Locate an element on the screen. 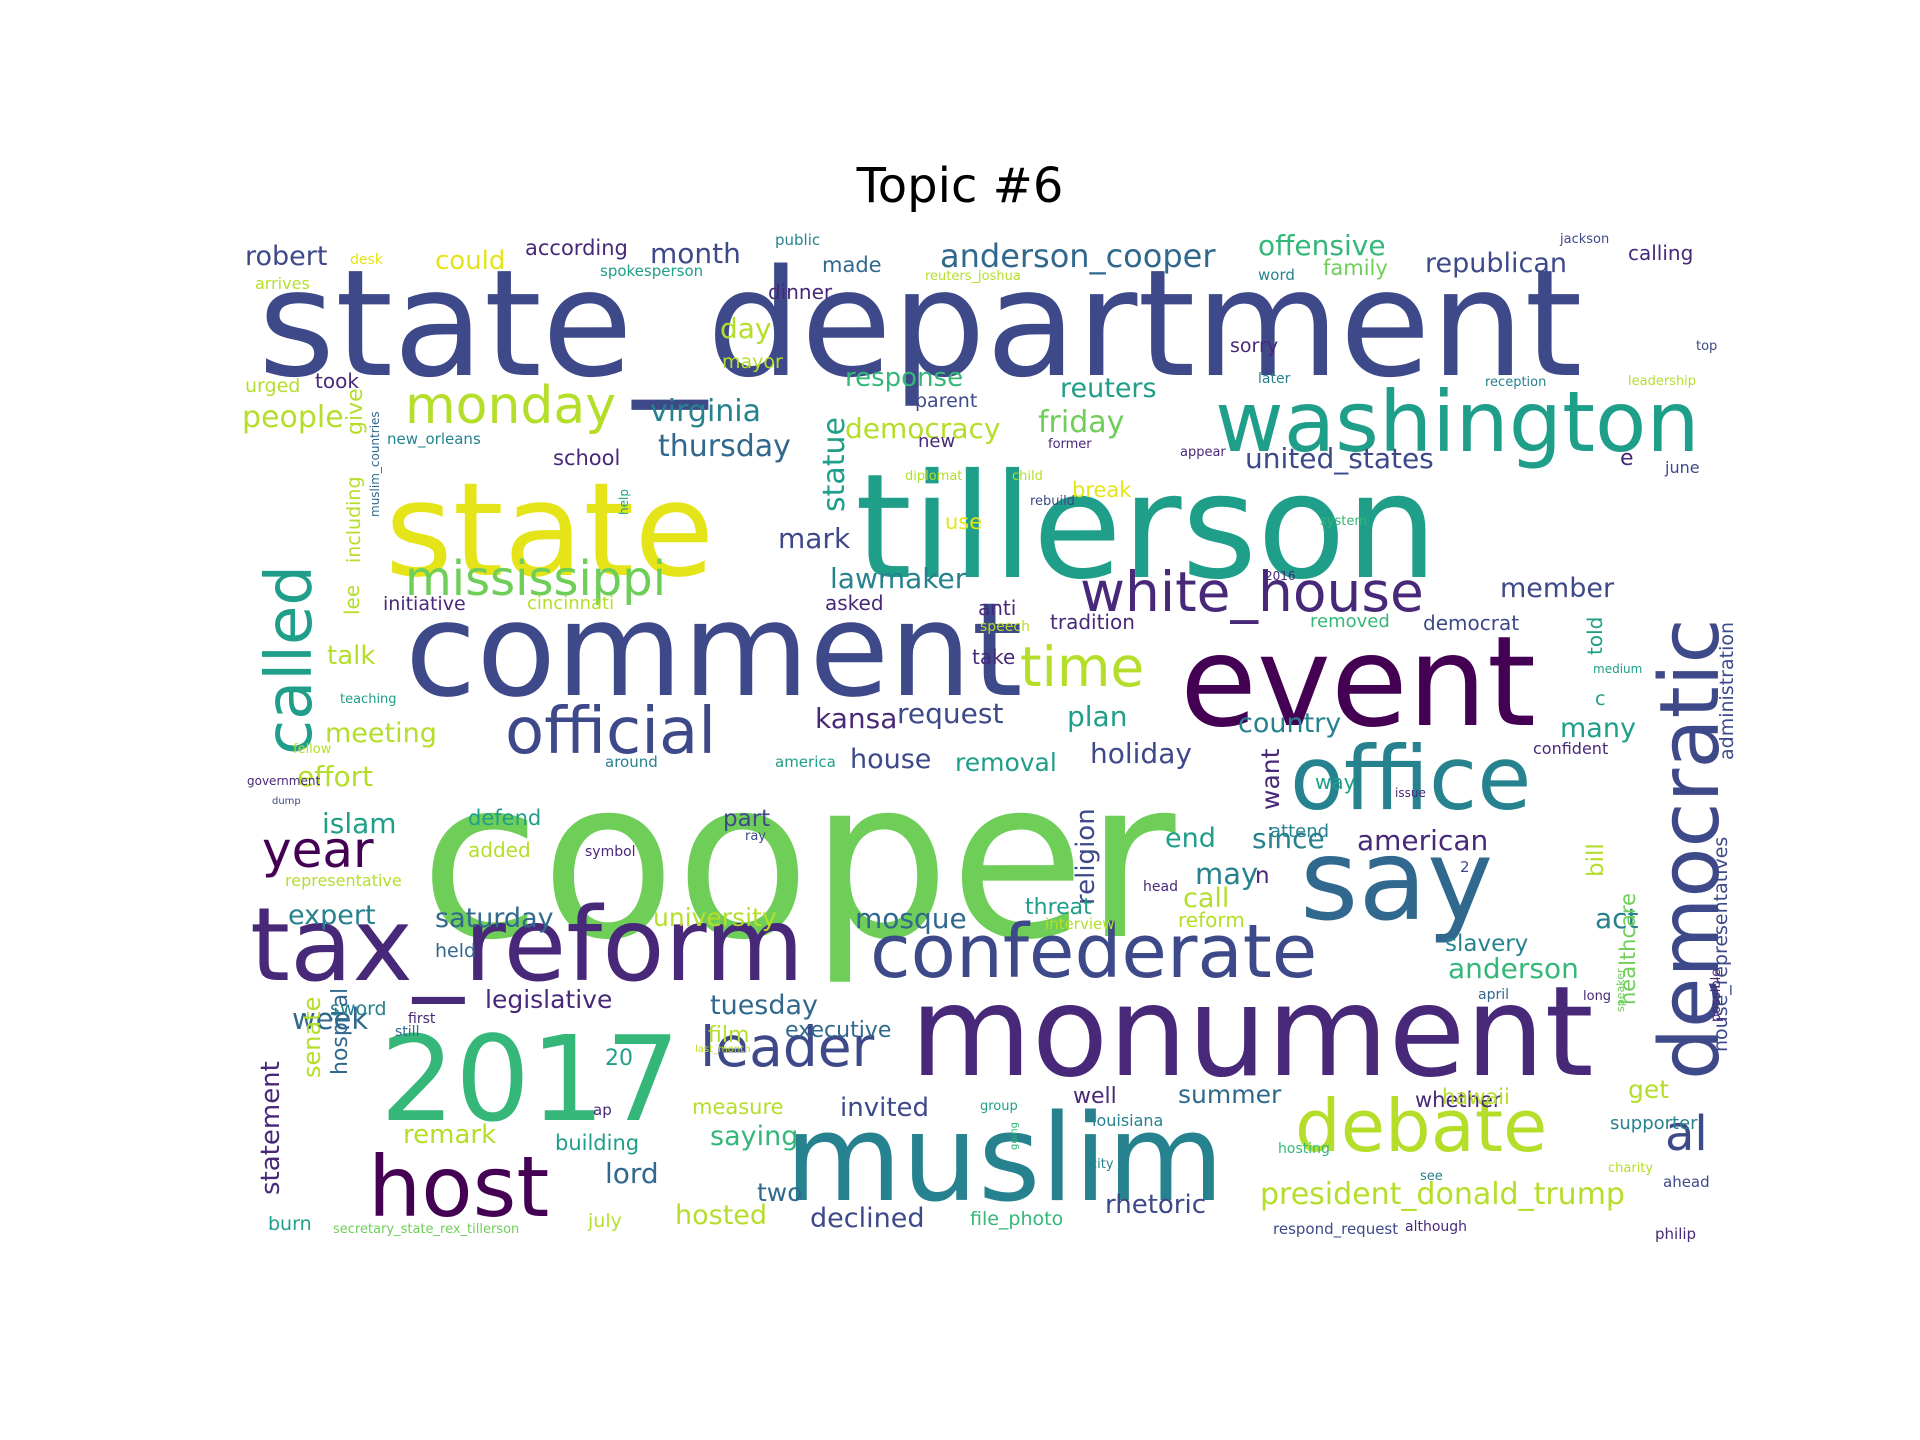 Image resolution: width=1920 pixels, height=1440 pixels. cloud-word: remark is located at coordinates (450, 1135).